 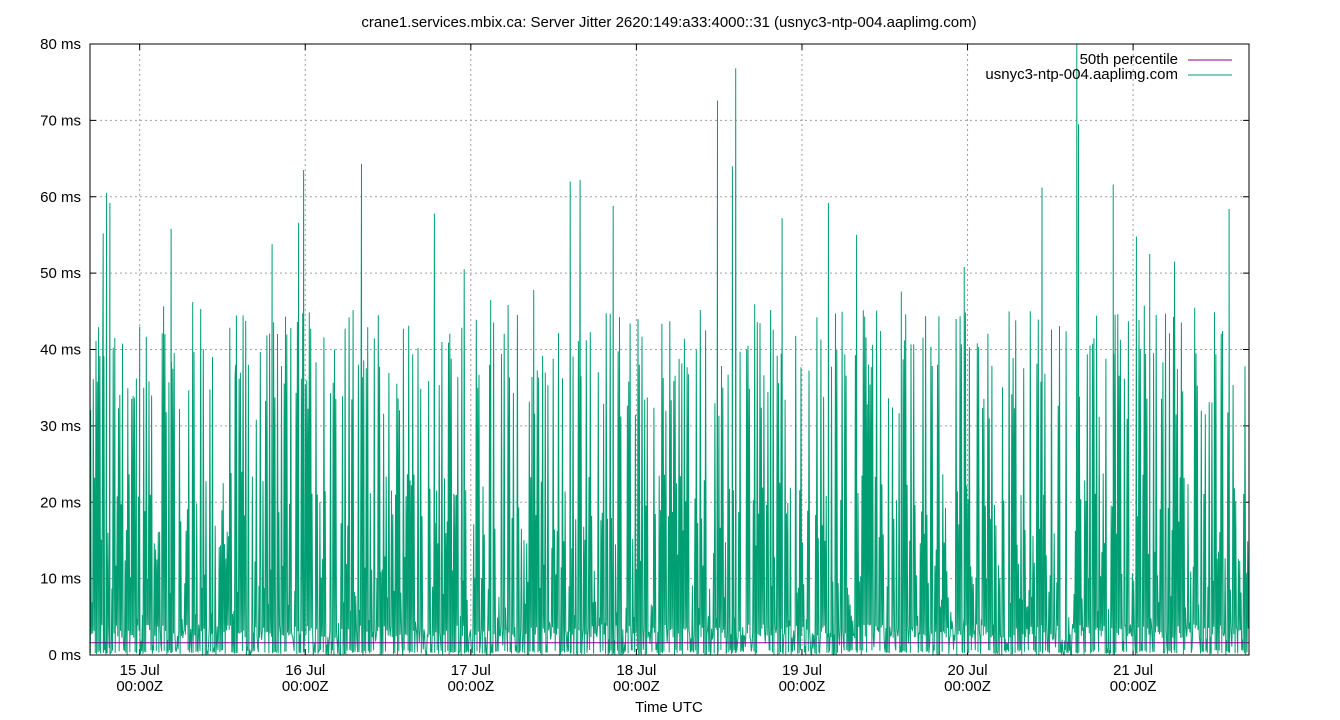 I want to click on x-tick-label-date: 18 Jul, so click(x=636, y=670).